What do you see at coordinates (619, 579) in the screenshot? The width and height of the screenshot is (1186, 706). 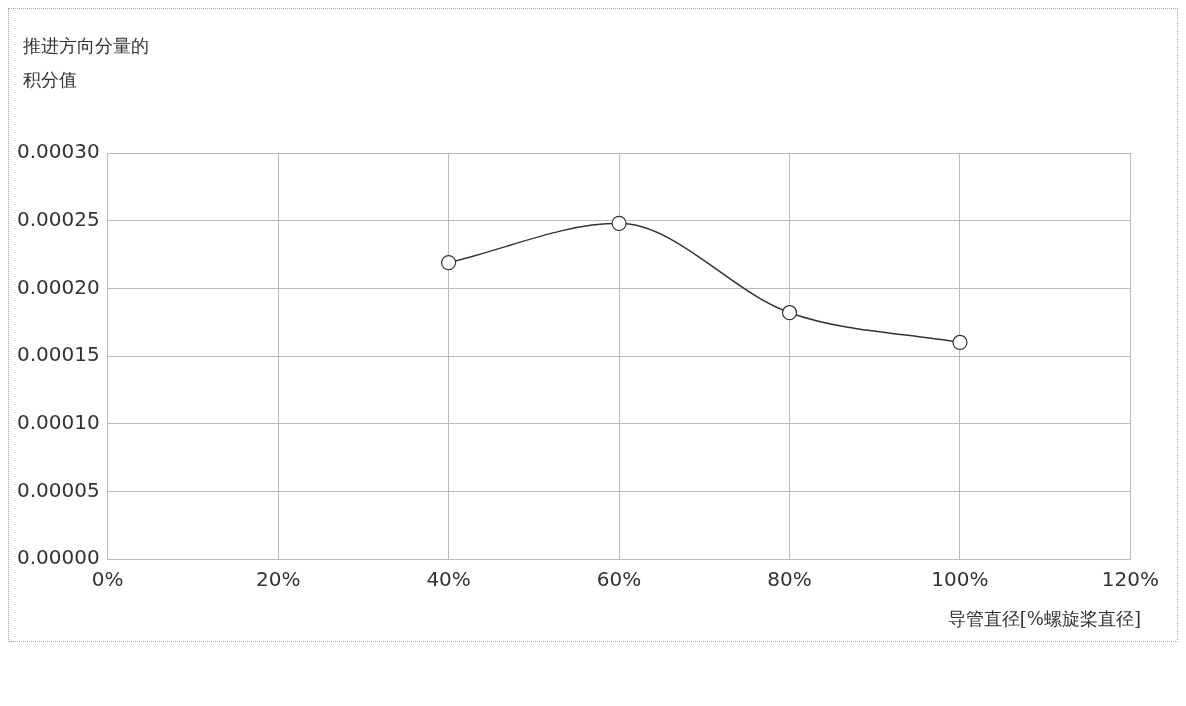 I see `x-tick-label: 60%` at bounding box center [619, 579].